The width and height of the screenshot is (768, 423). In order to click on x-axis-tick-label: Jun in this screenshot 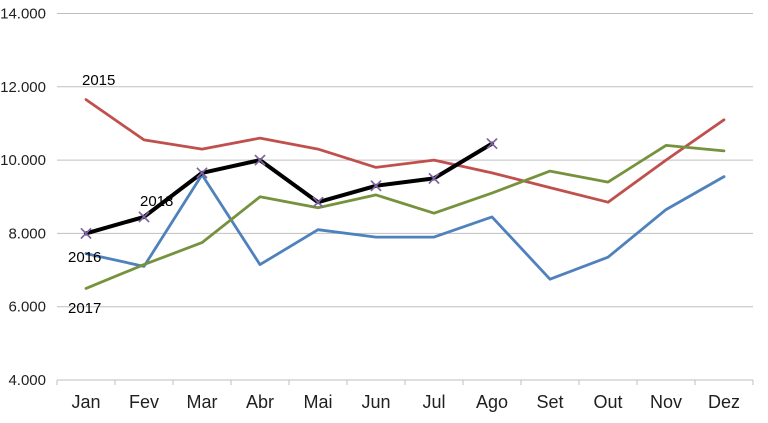, I will do `click(375, 402)`.